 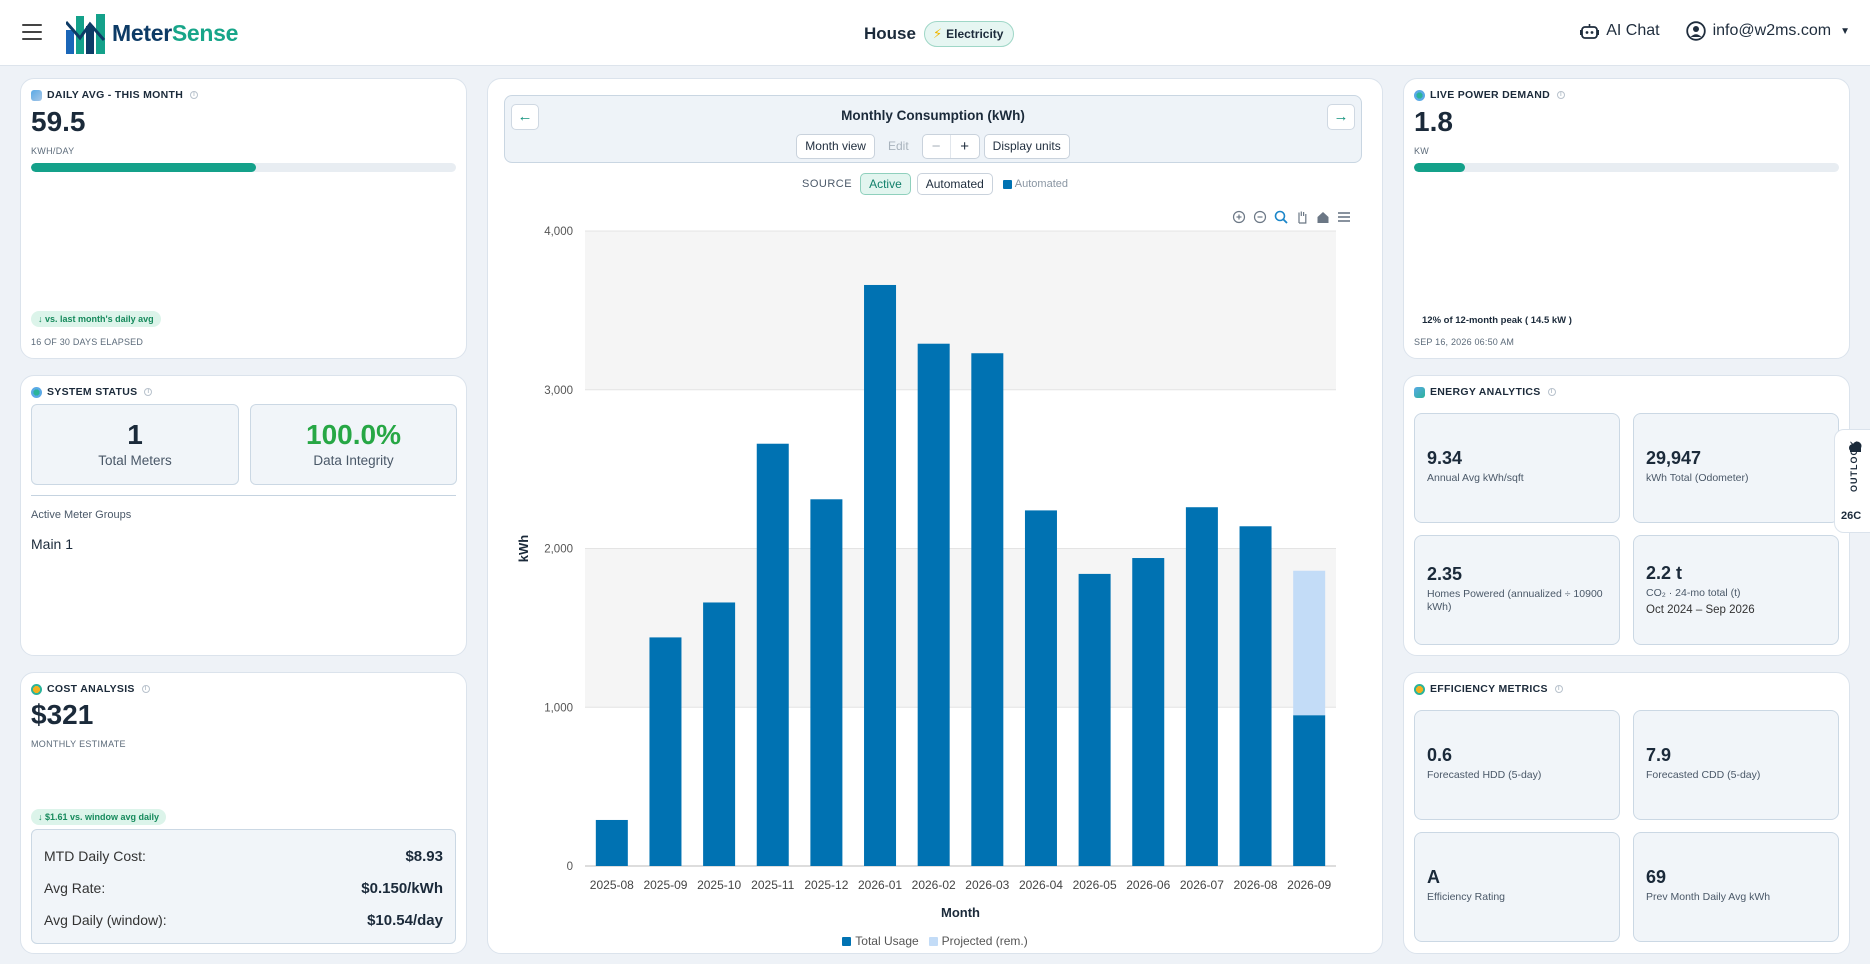 I want to click on display-units-button: Display units, so click(x=1026, y=146).